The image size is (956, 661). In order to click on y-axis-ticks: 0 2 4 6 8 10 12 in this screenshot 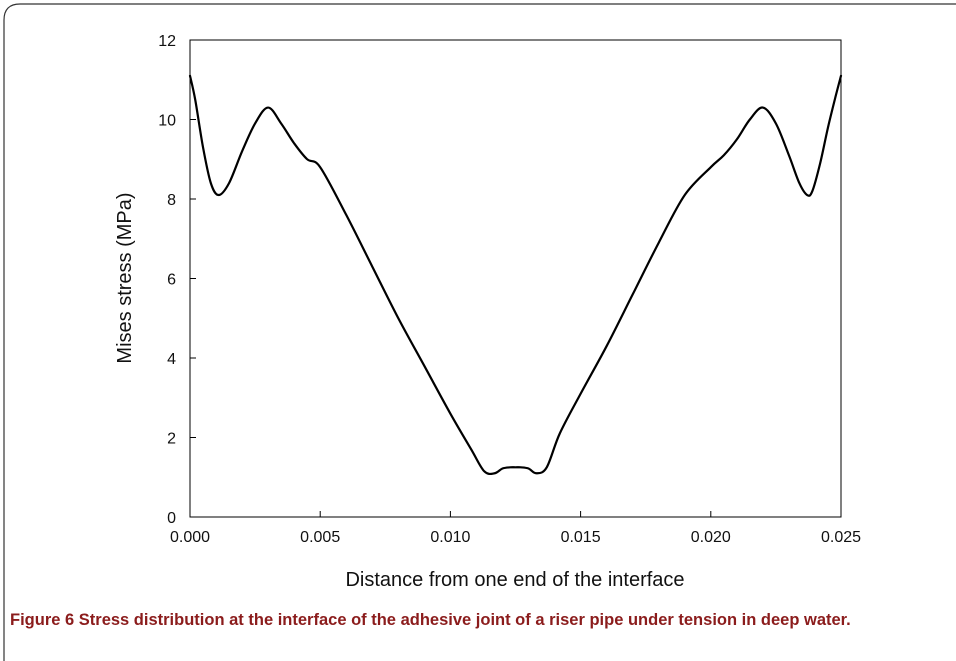, I will do `click(177, 280)`.